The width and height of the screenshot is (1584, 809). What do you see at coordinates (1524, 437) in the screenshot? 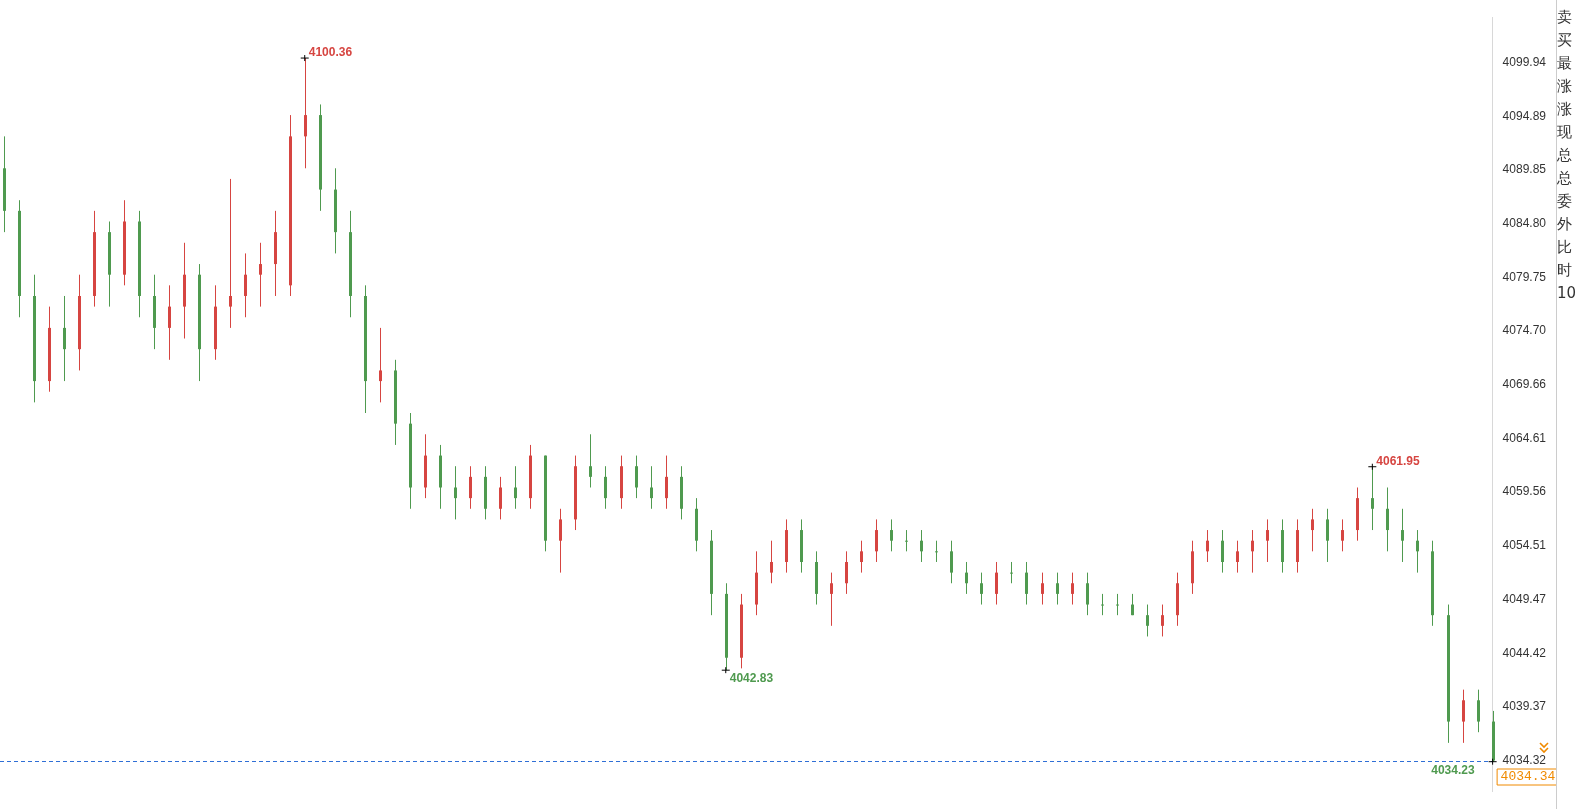
I see `y-tick-label: 4064.61` at bounding box center [1524, 437].